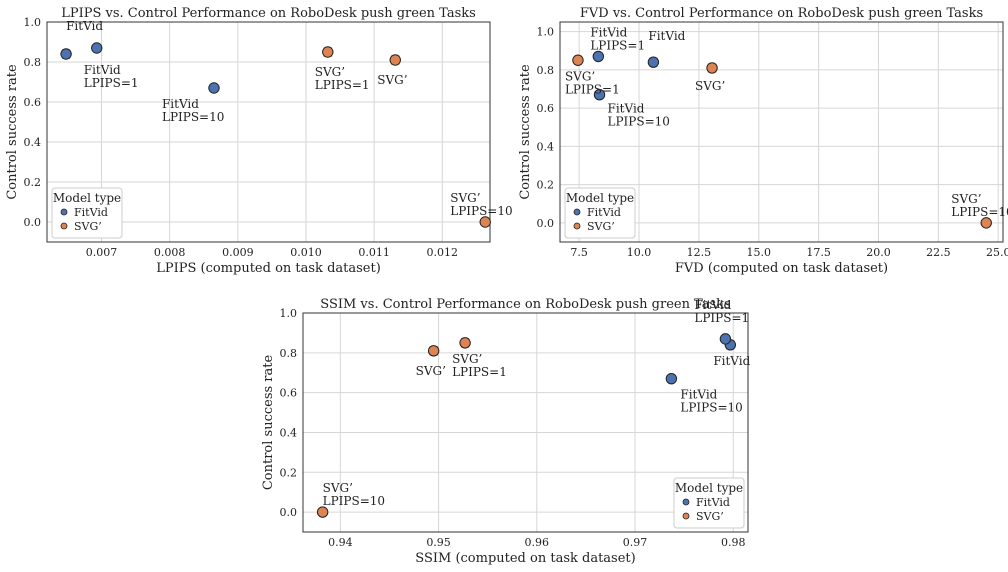 The width and height of the screenshot is (1008, 572). Describe the element at coordinates (537, 542) in the screenshot. I see `x-tick-label: 0.96` at that location.